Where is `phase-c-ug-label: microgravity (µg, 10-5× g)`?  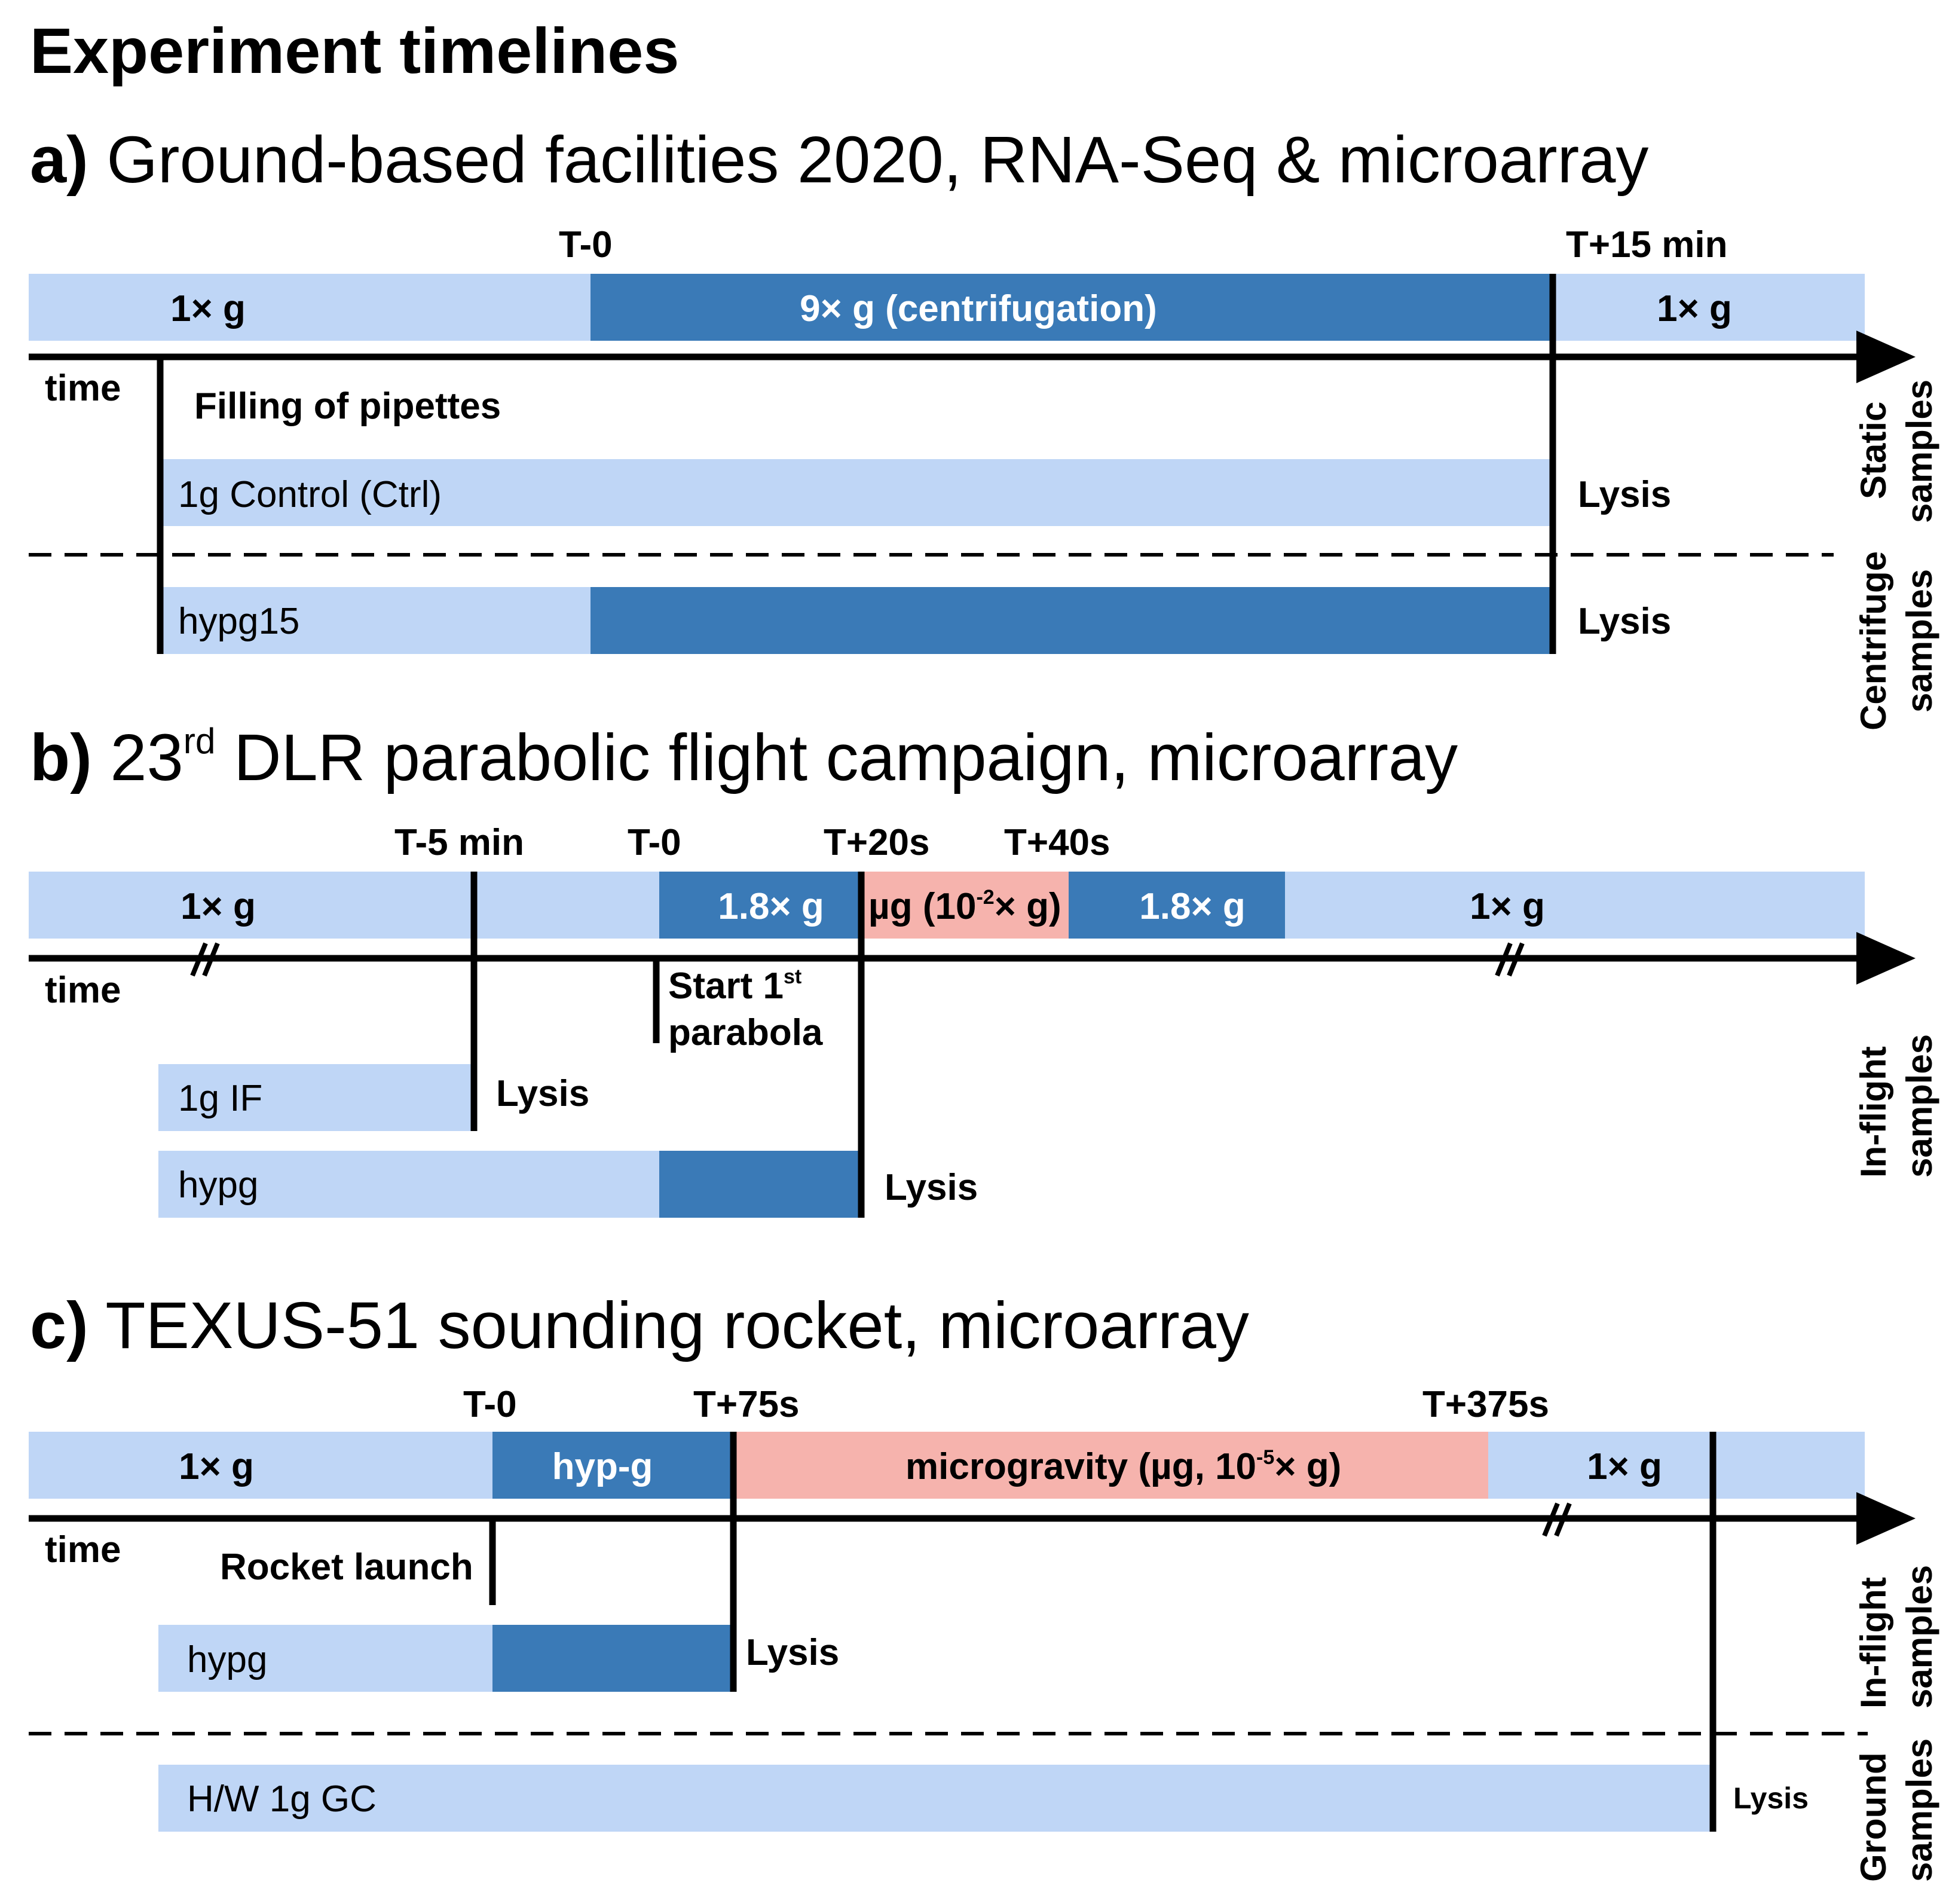 phase-c-ug-label: microgravity (µg, 10-5× g) is located at coordinates (1123, 1466).